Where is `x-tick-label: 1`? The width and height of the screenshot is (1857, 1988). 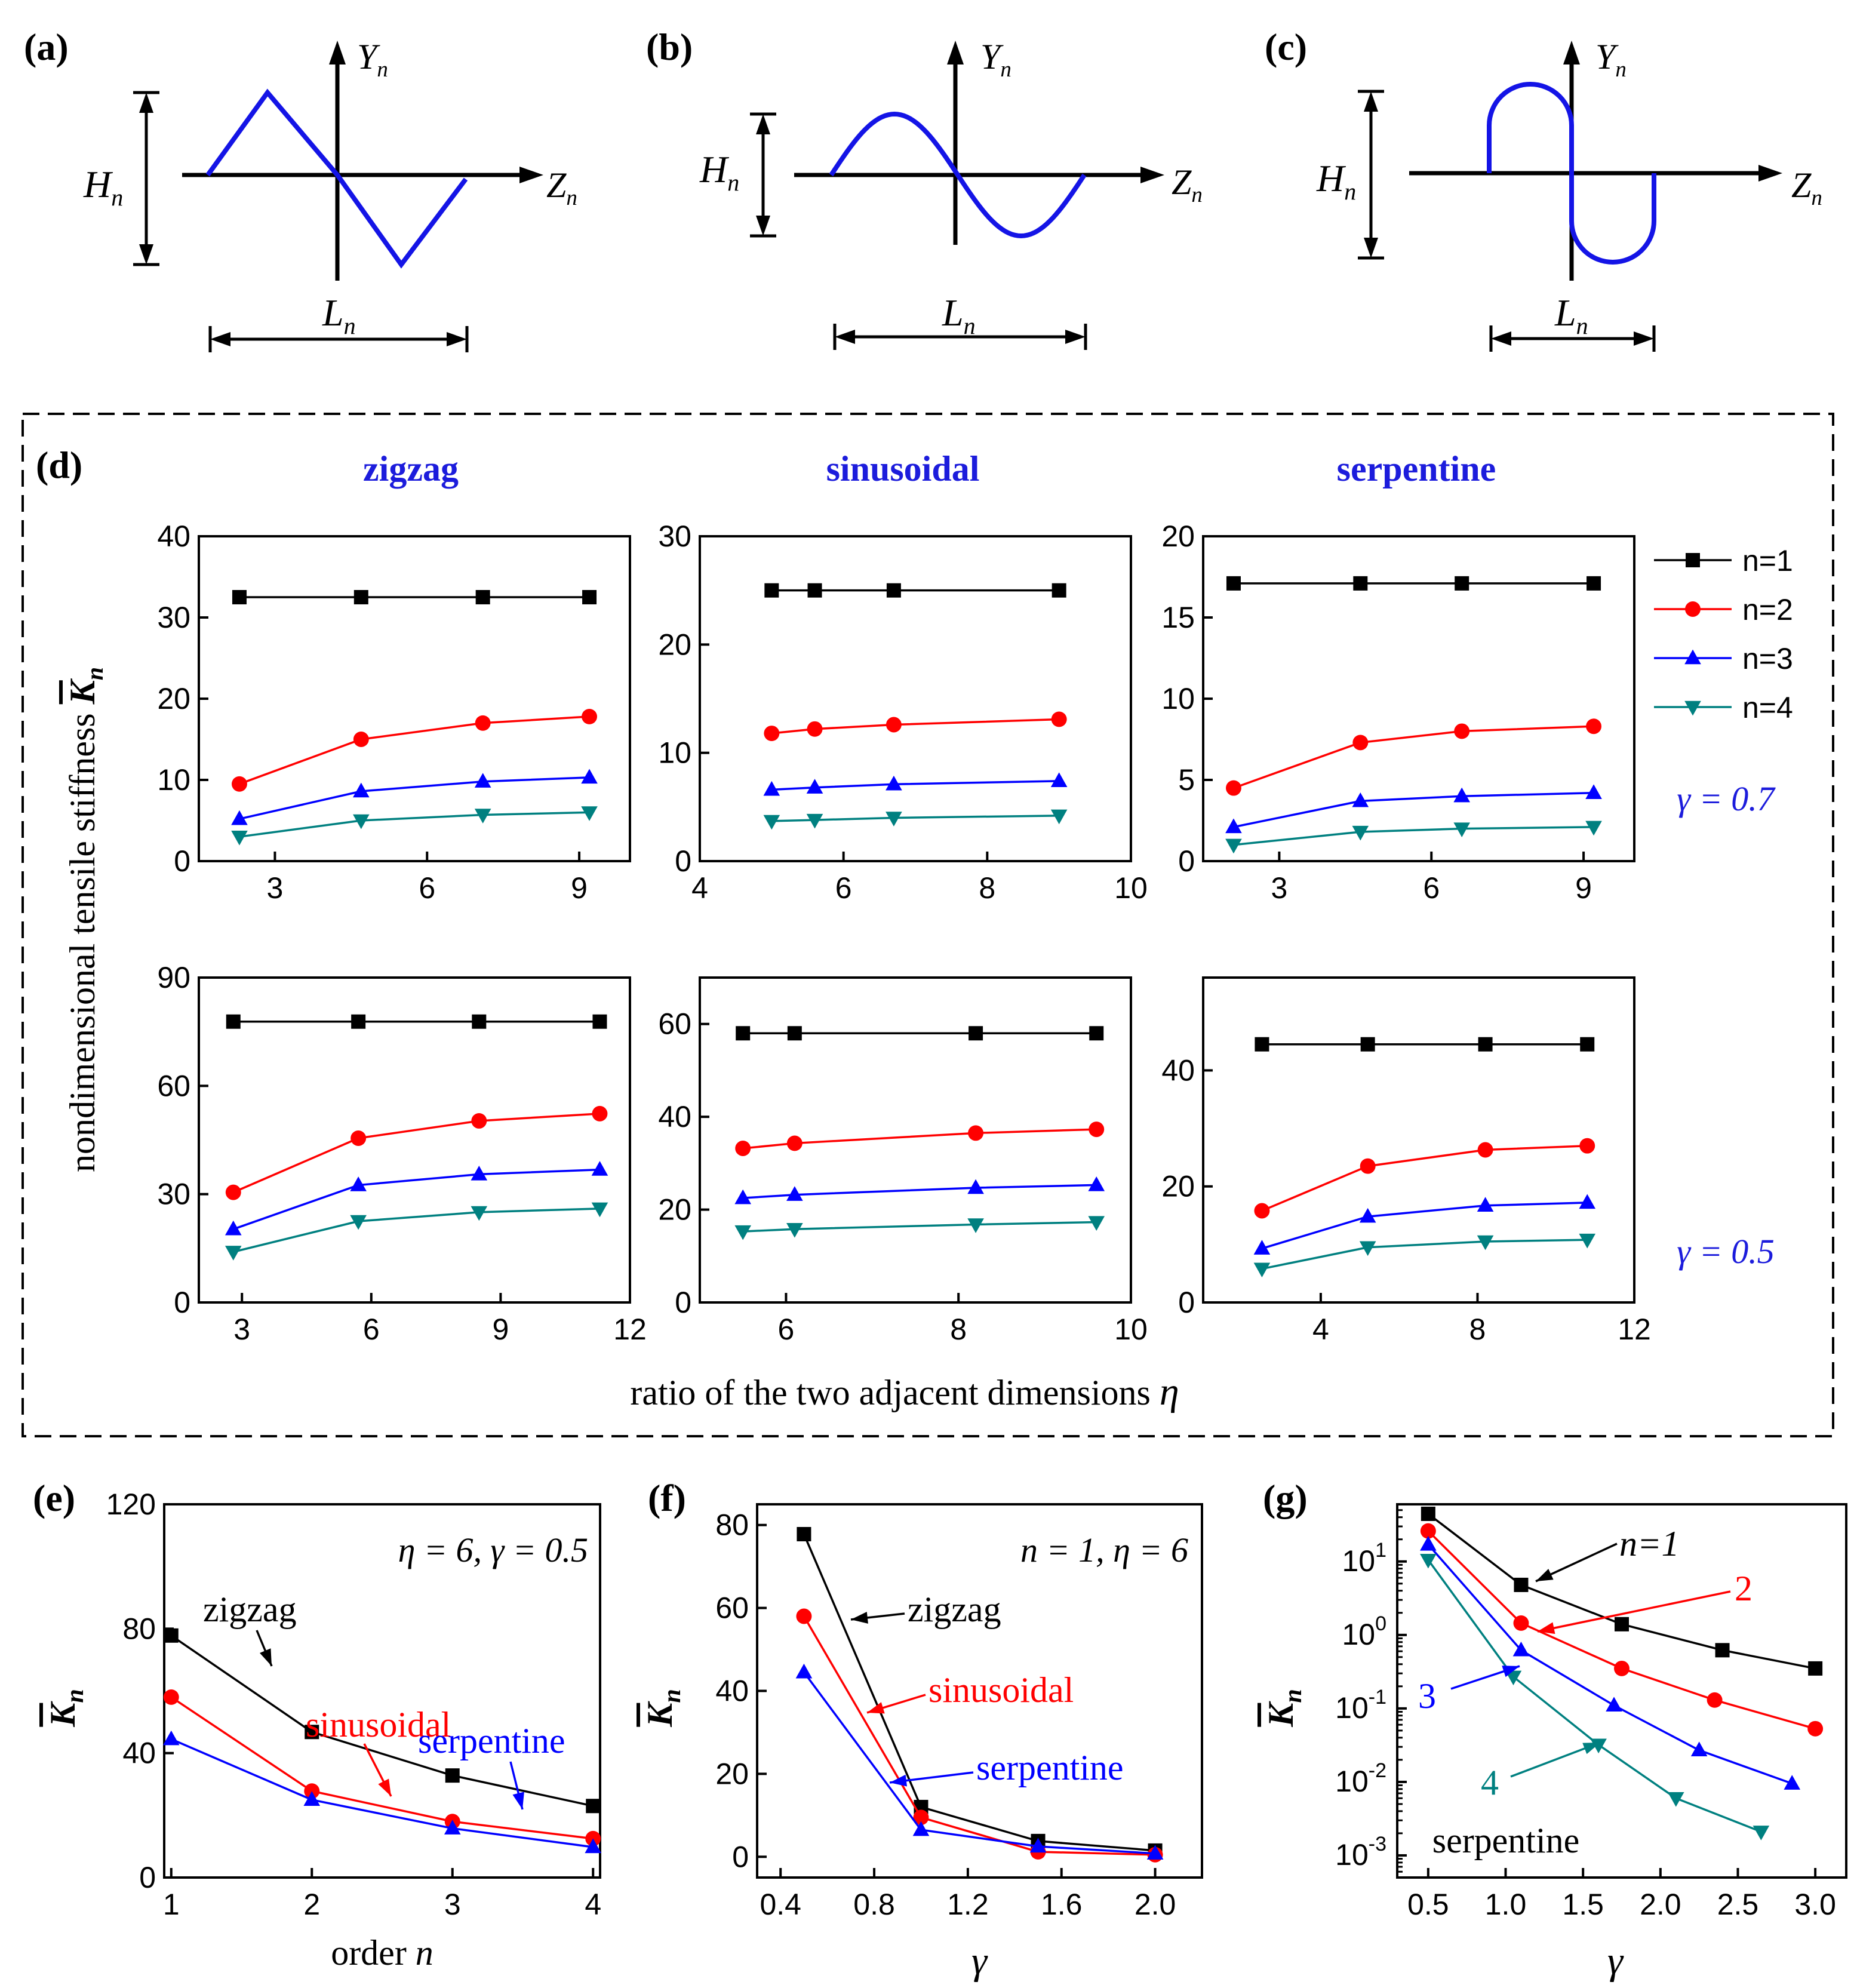 x-tick-label: 1 is located at coordinates (171, 1904).